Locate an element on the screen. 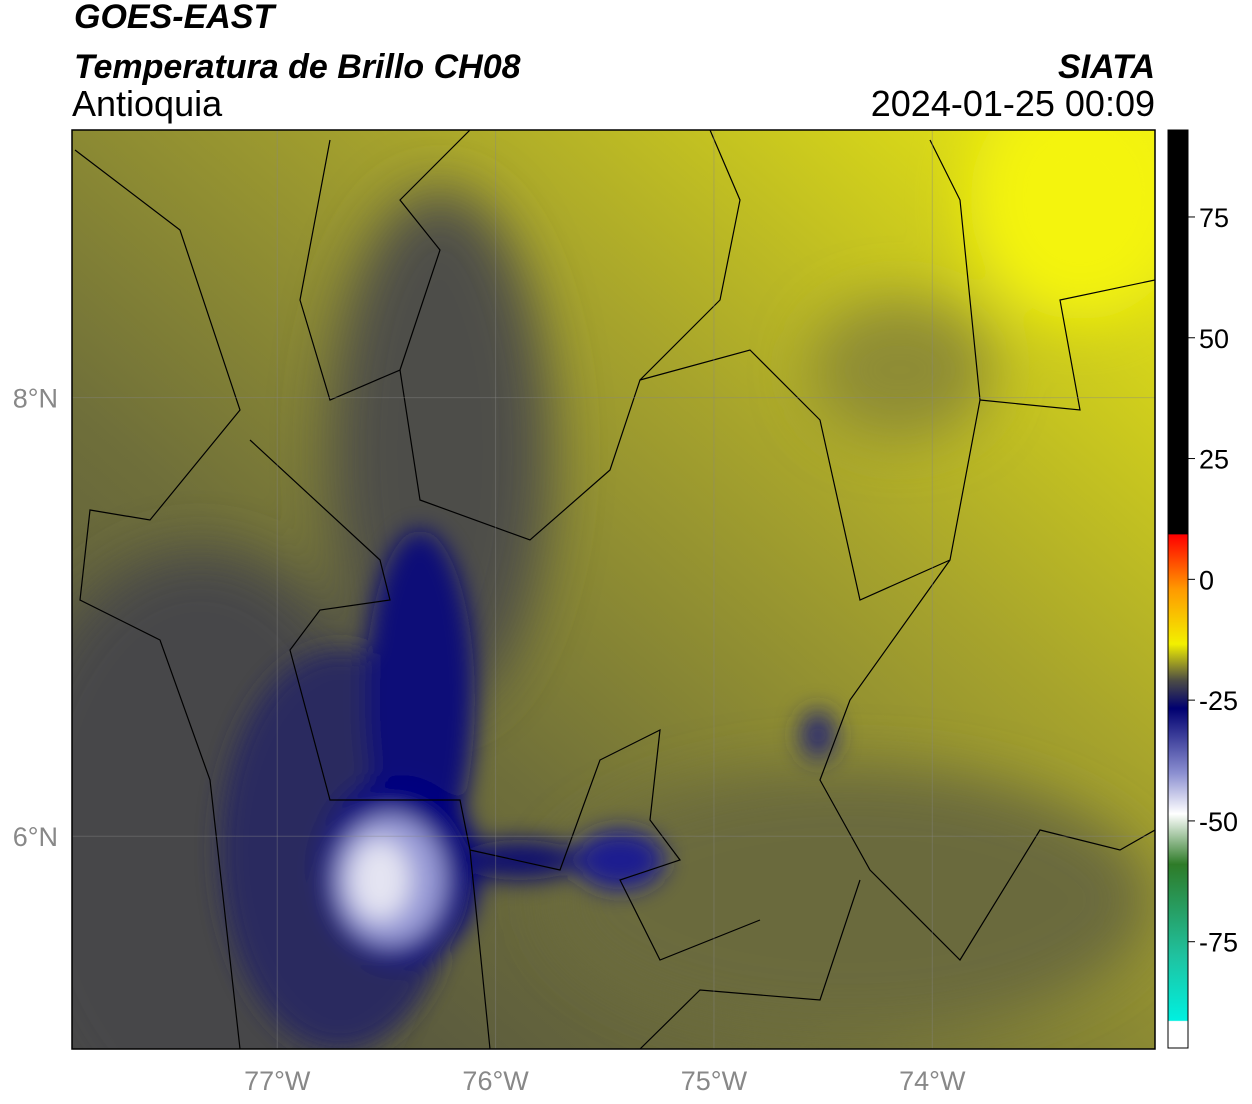 The image size is (1252, 1104). region: Antioquia is located at coordinates (147, 103).